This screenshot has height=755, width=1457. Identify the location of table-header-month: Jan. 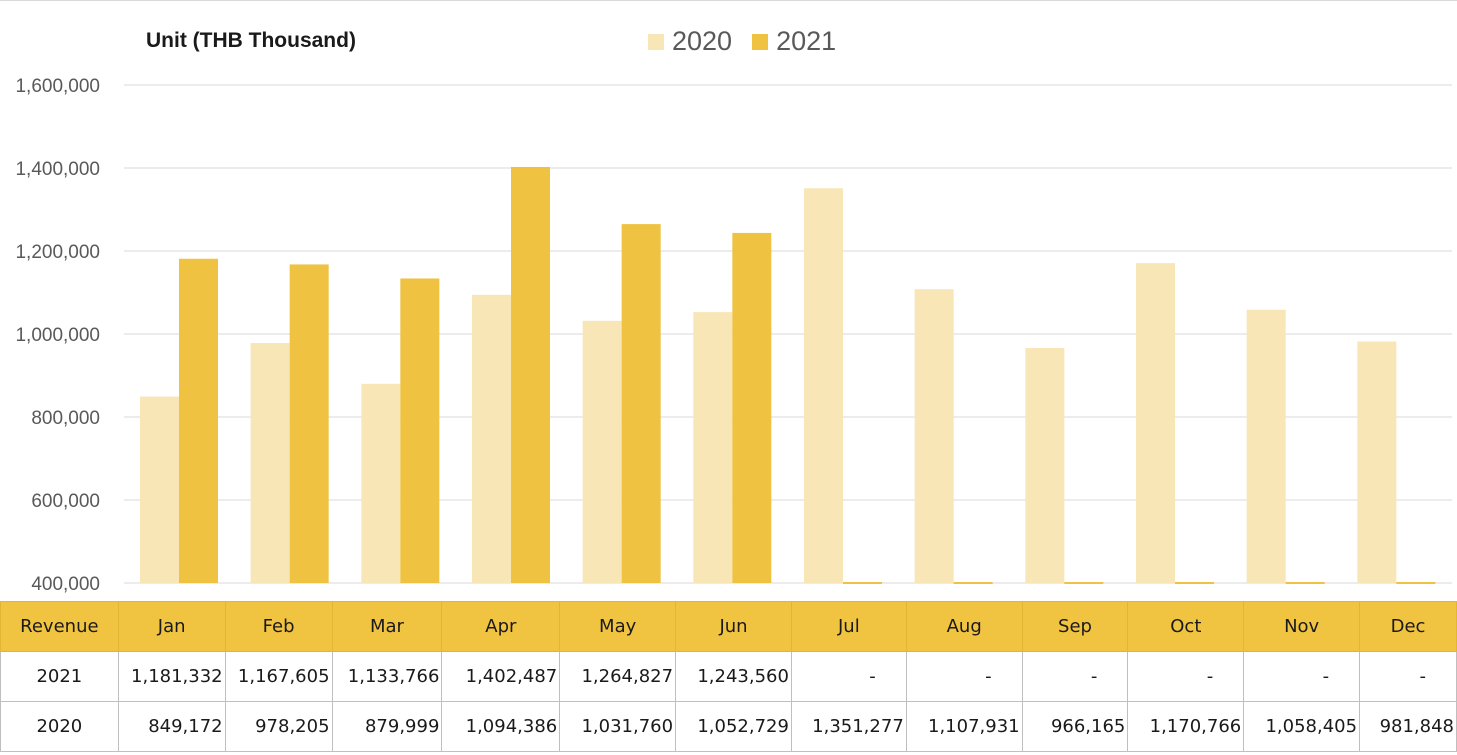
(171, 626).